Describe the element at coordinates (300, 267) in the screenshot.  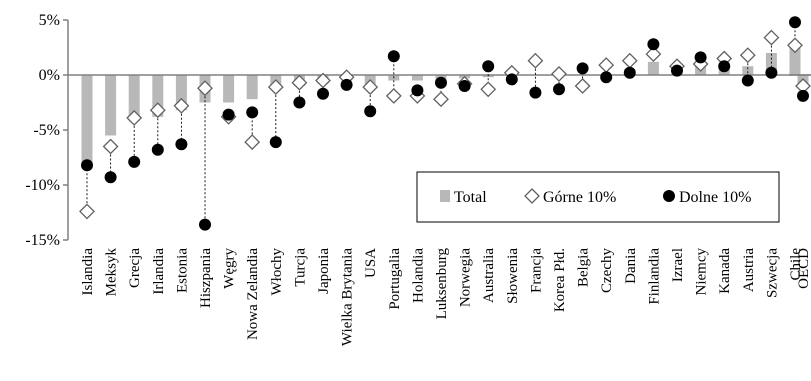
I see `category-label: Turcja` at that location.